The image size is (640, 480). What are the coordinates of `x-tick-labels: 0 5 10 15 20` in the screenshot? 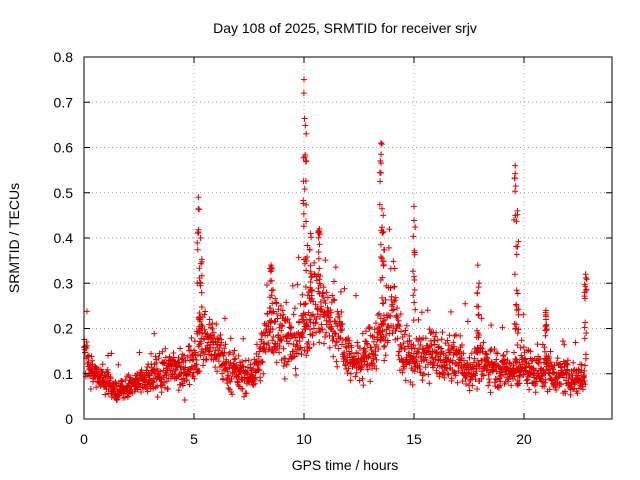 It's located at (306, 439).